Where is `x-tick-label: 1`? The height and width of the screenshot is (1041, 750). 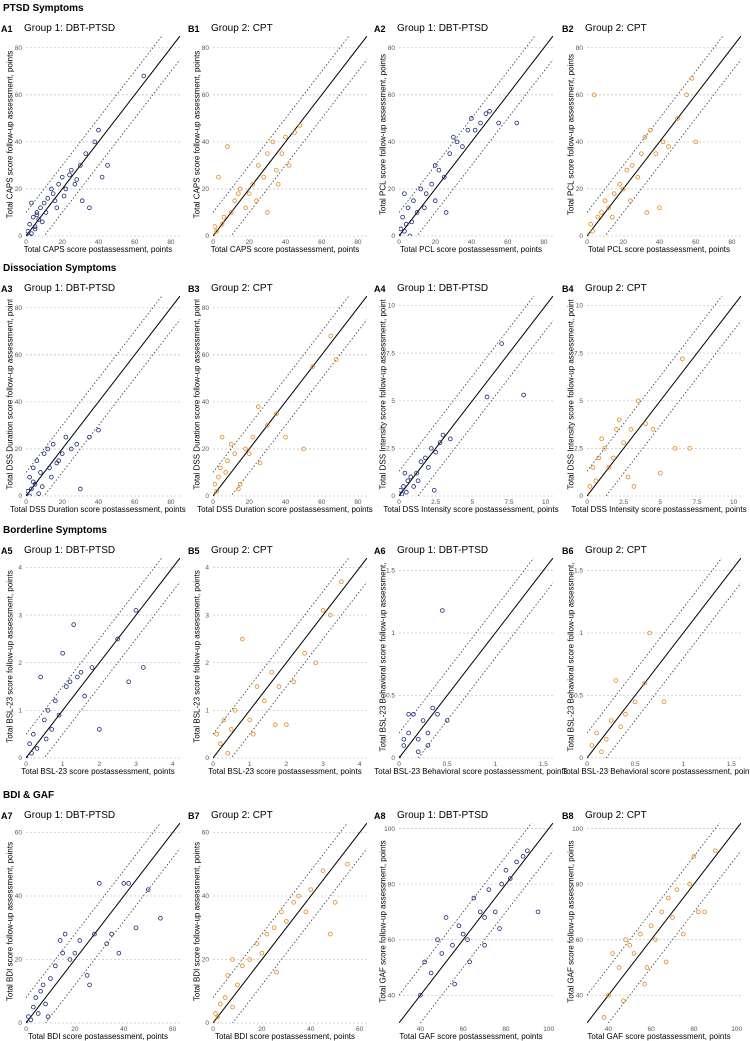 x-tick-label: 1 is located at coordinates (250, 764).